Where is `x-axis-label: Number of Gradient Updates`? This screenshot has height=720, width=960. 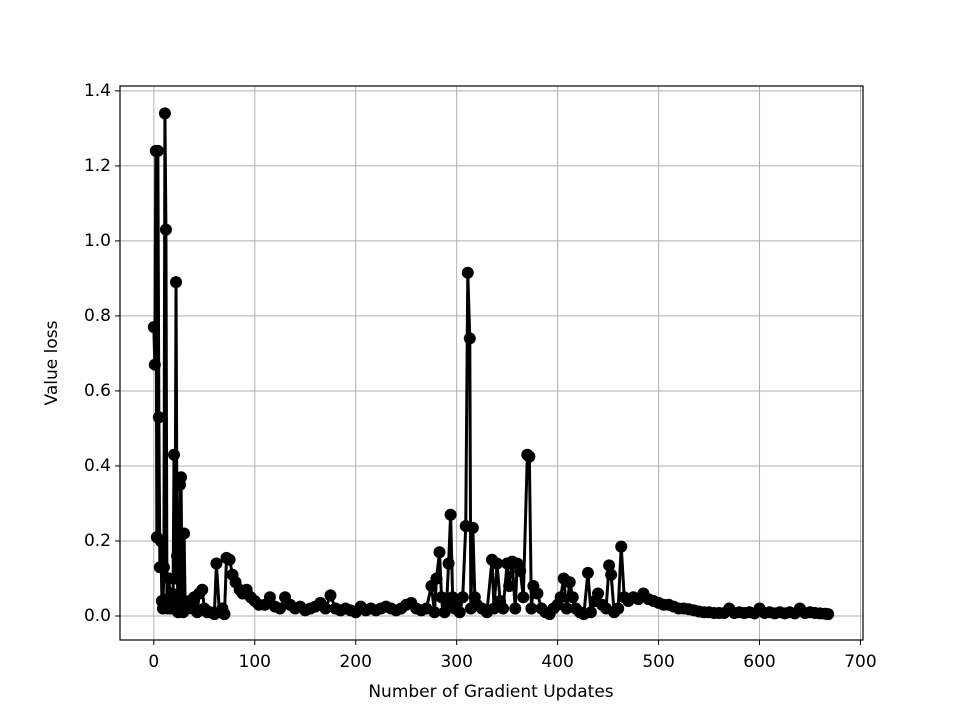
x-axis-label: Number of Gradient Updates is located at coordinates (490, 692).